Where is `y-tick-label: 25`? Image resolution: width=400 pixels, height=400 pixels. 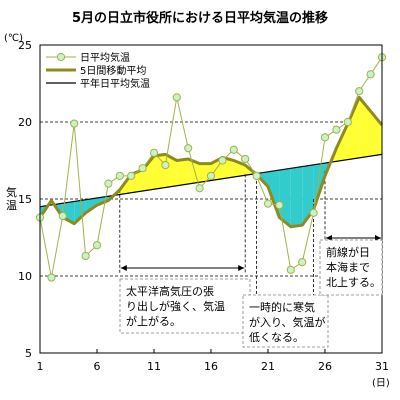
y-tick-label: 25 is located at coordinates (25, 45).